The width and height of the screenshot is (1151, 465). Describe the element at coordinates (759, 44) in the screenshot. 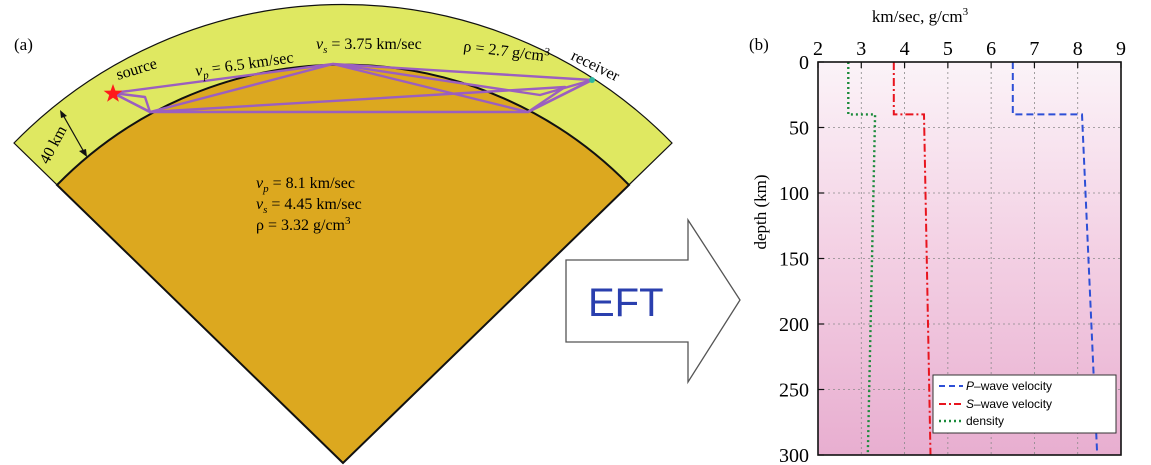

I see `panel-b-label: (b)` at that location.